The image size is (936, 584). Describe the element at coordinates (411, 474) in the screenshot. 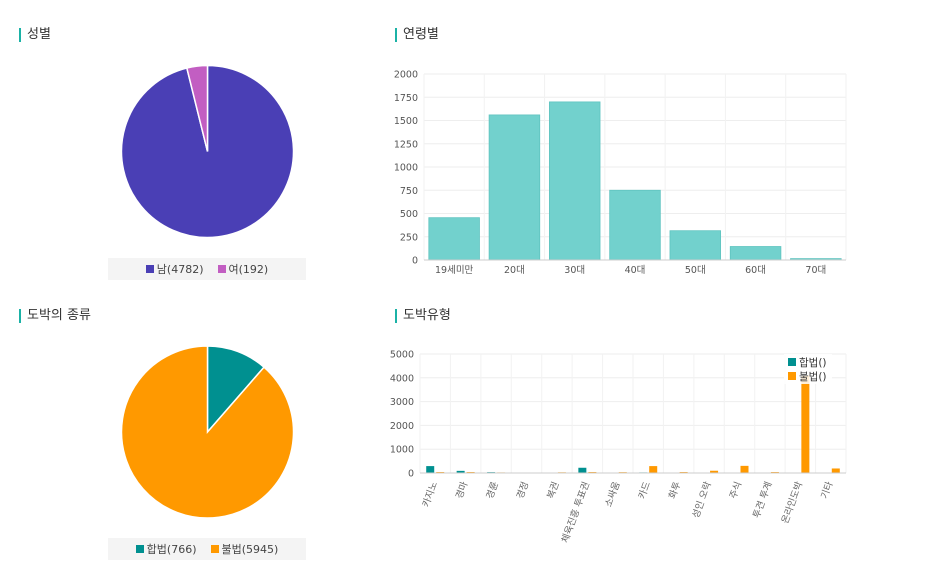

I see `type-ytick-label: 0` at that location.